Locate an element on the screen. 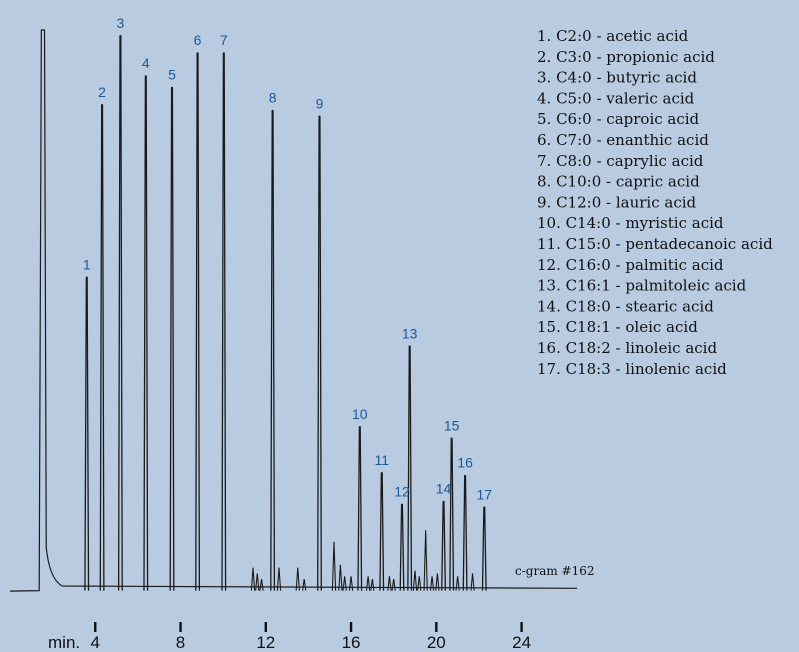 This screenshot has height=652, width=799. legend-item-4: 4. C5:0 - valeric acid is located at coordinates (616, 98).